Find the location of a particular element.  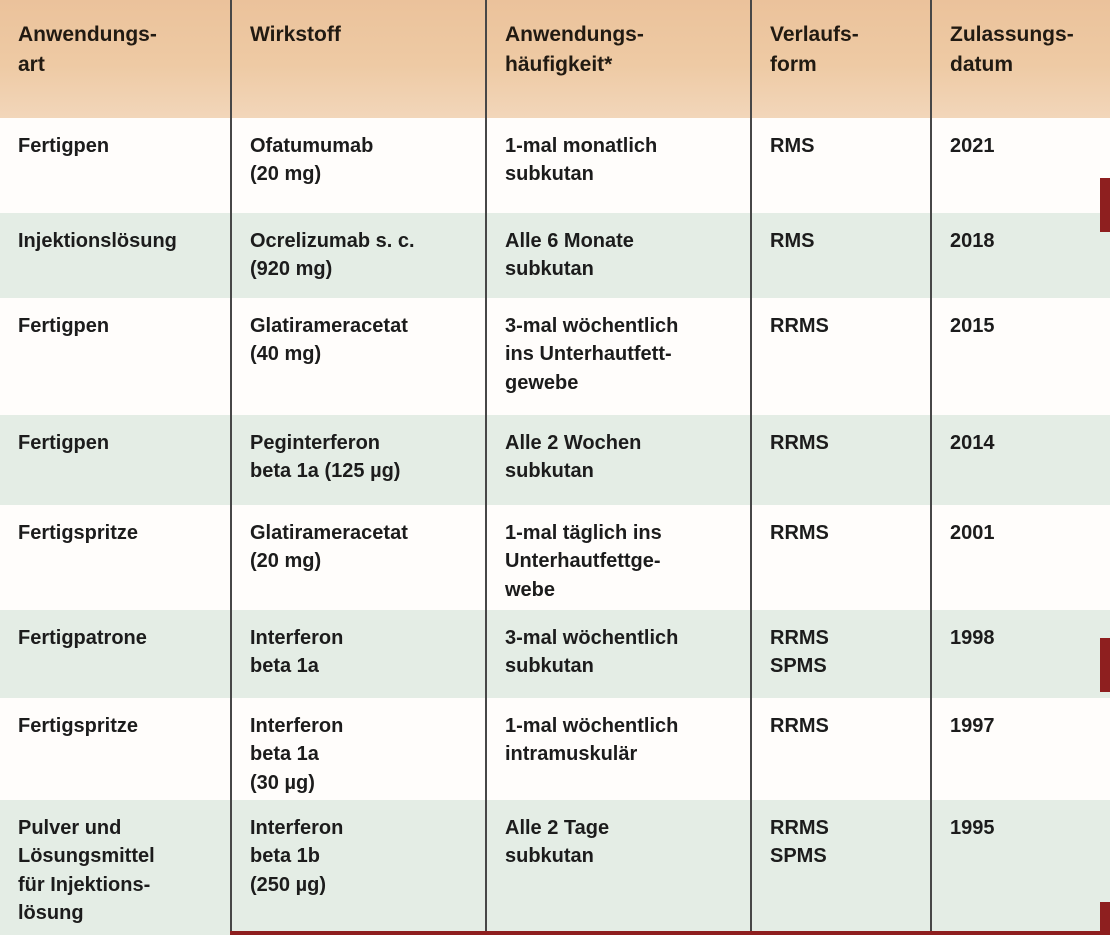

row2-anwendungsart: Injektionslösung is located at coordinates (115, 255).